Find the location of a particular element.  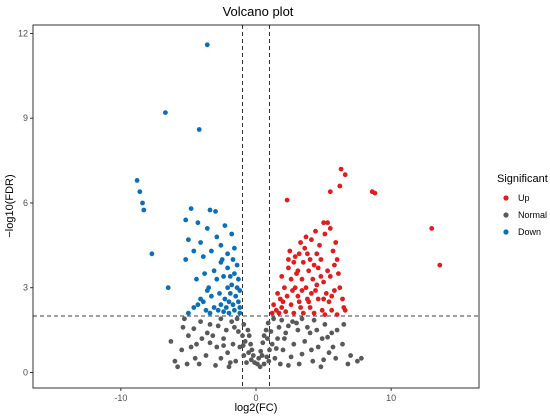

y-tick-label: 6 is located at coordinates (25, 203).